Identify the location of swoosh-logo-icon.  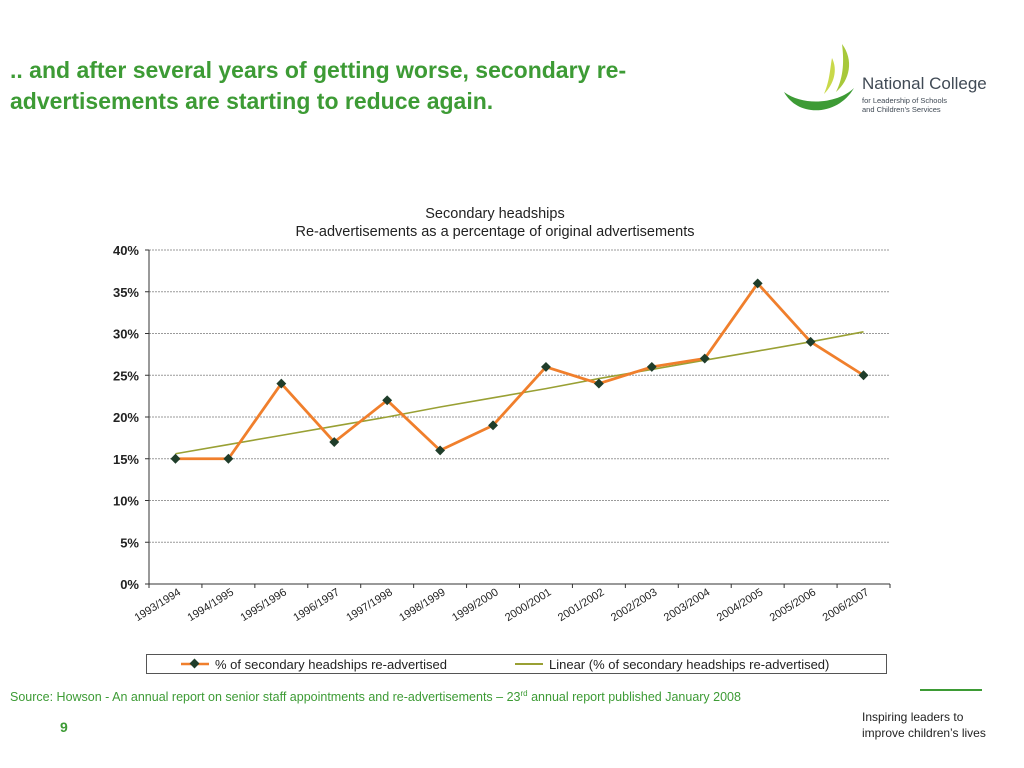
(819, 77).